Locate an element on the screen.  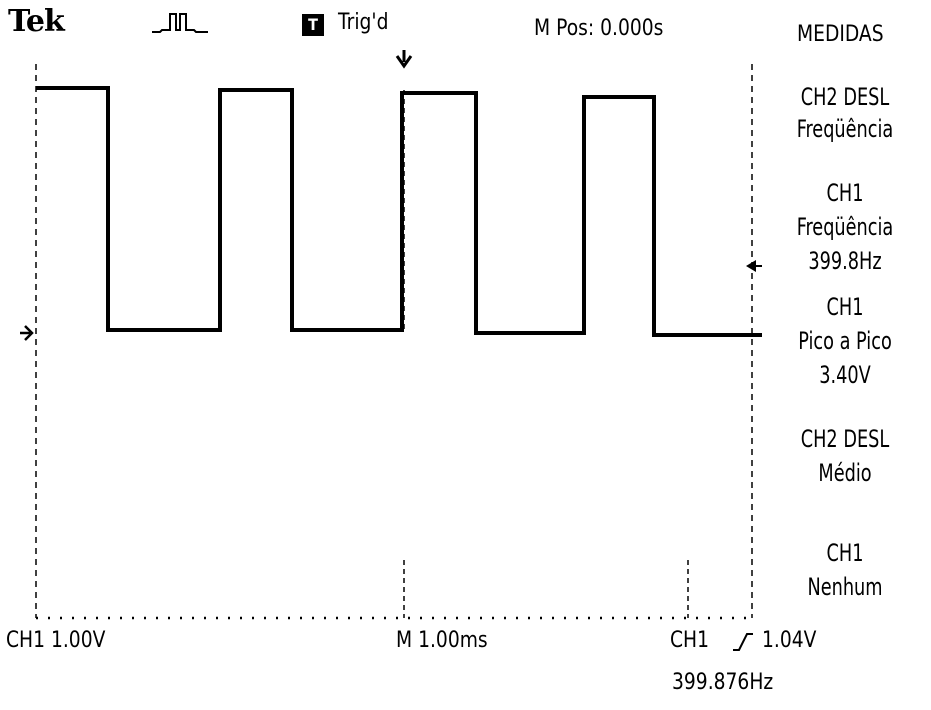
horizontal-position-readout: M Pos: 0.000s is located at coordinates (599, 28).